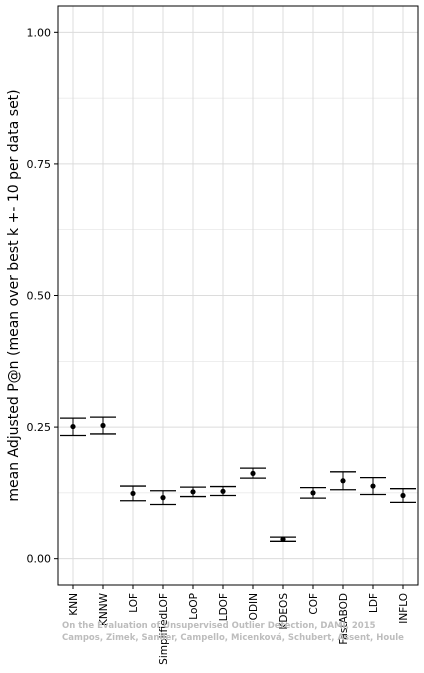 The image size is (424, 673). I want to click on x-tick-label: KDEOS, so click(284, 611).